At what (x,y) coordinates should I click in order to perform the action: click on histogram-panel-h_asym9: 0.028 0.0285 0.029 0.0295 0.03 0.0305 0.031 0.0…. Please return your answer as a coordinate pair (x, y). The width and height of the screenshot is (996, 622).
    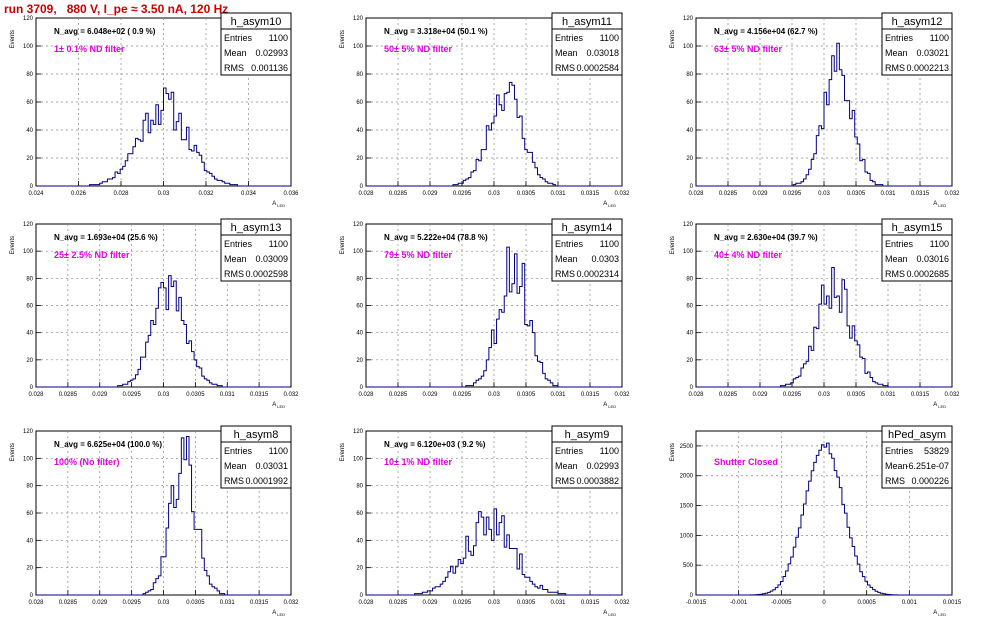
    Looking at the image, I should click on (485, 521).